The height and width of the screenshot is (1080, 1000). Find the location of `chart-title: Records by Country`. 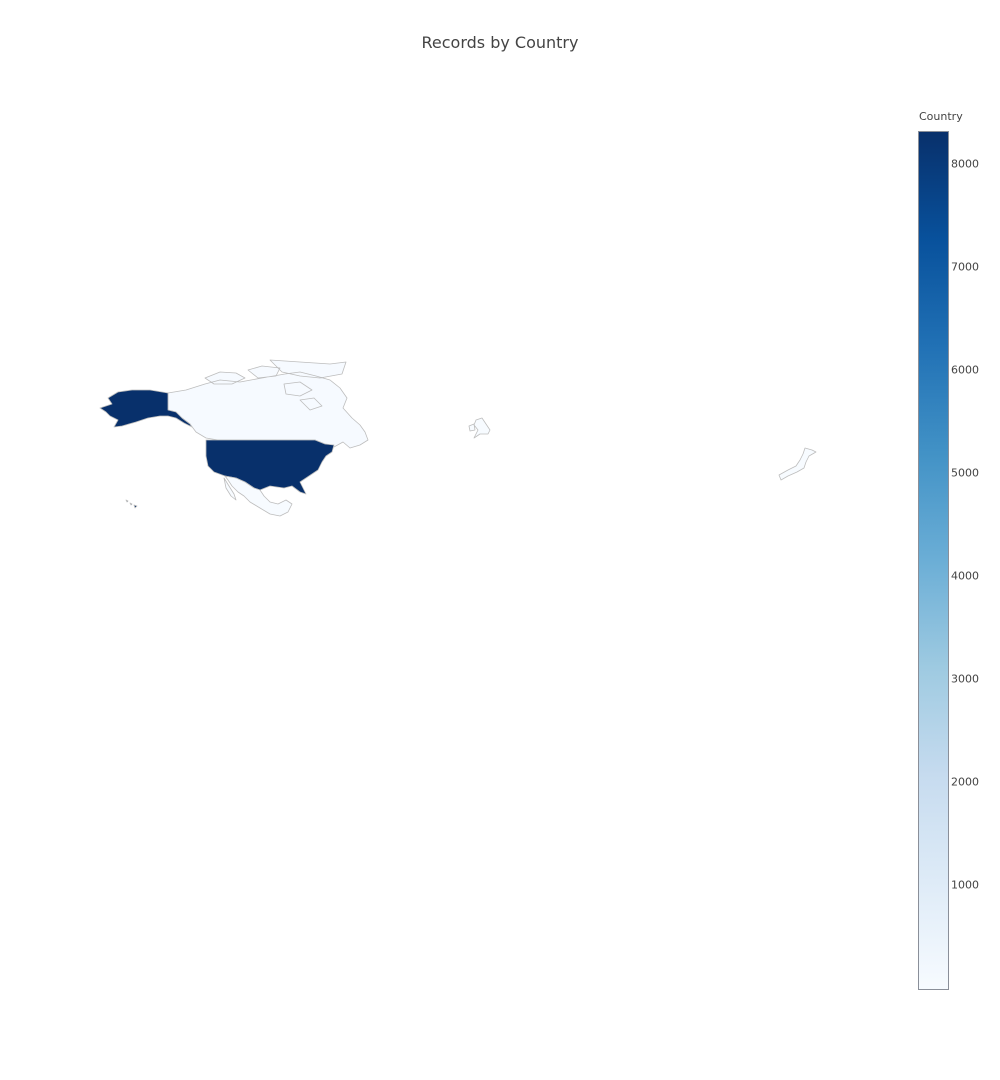

chart-title: Records by Country is located at coordinates (500, 42).